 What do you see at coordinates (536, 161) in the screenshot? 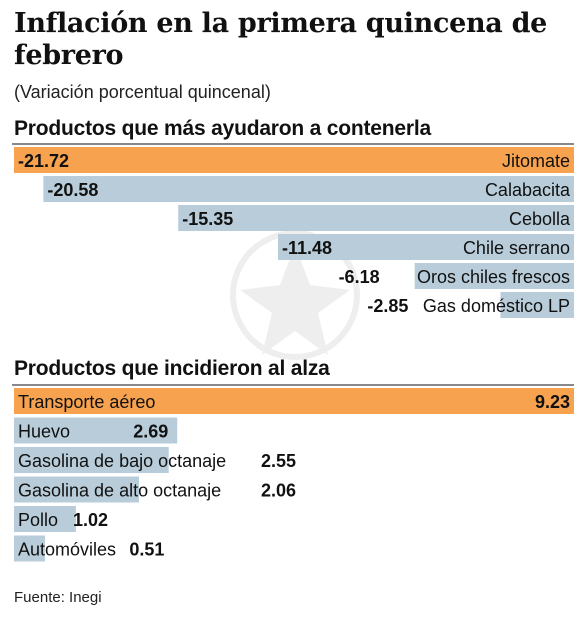
I see `category-label: Jitomate` at bounding box center [536, 161].